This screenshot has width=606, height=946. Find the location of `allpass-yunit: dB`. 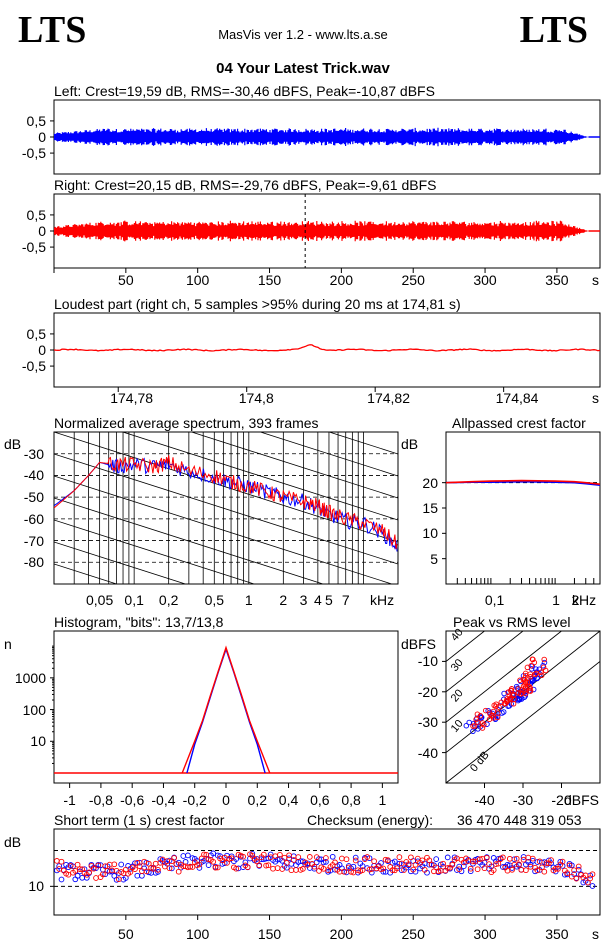

allpass-yunit: dB is located at coordinates (410, 444).